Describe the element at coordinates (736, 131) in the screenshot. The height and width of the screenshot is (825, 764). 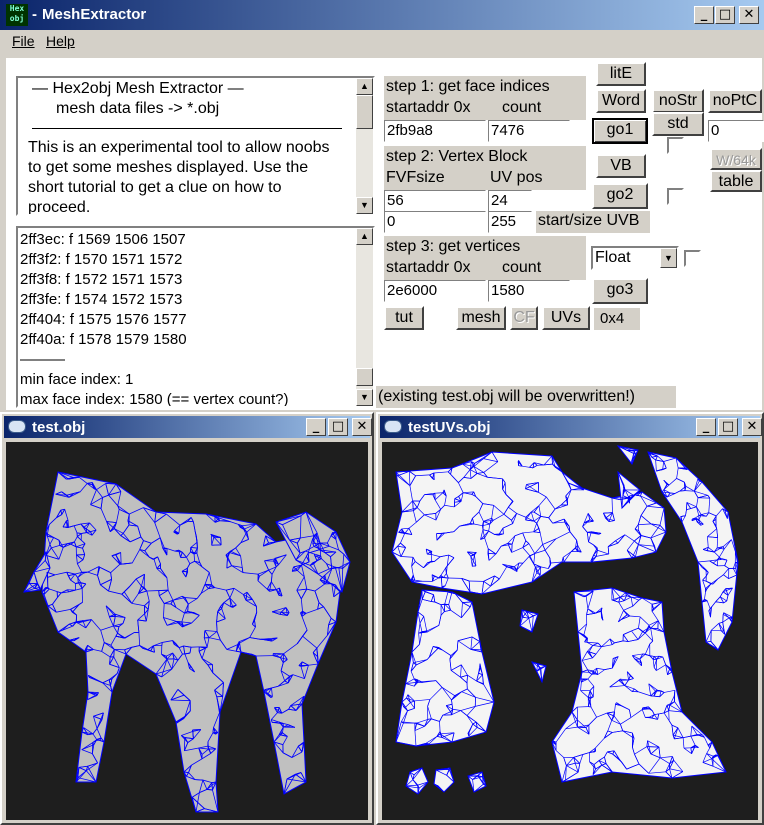
I see `right-input: 0` at that location.